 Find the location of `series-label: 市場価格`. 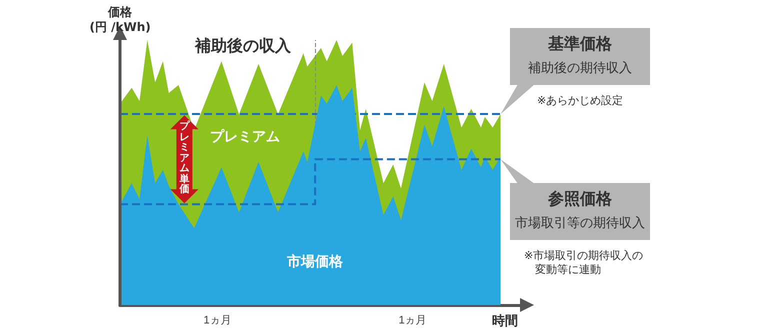

series-label: 市場価格 is located at coordinates (315, 263).